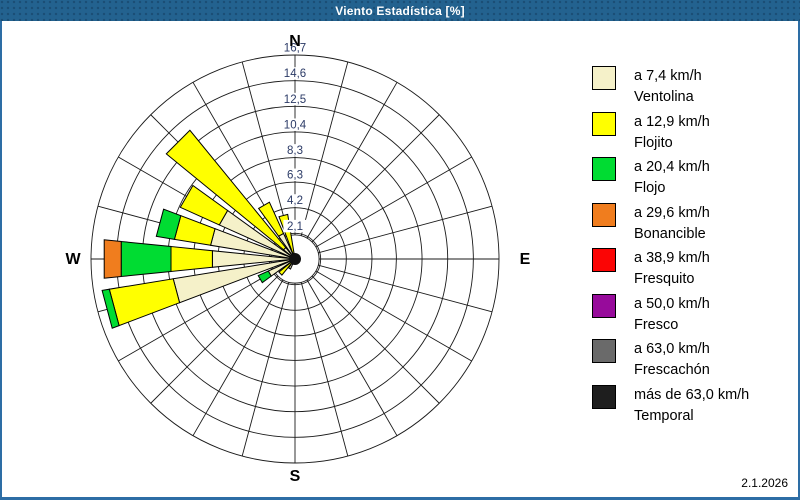 The width and height of the screenshot is (800, 500). I want to click on legend-swatch-fresco, so click(604, 305).